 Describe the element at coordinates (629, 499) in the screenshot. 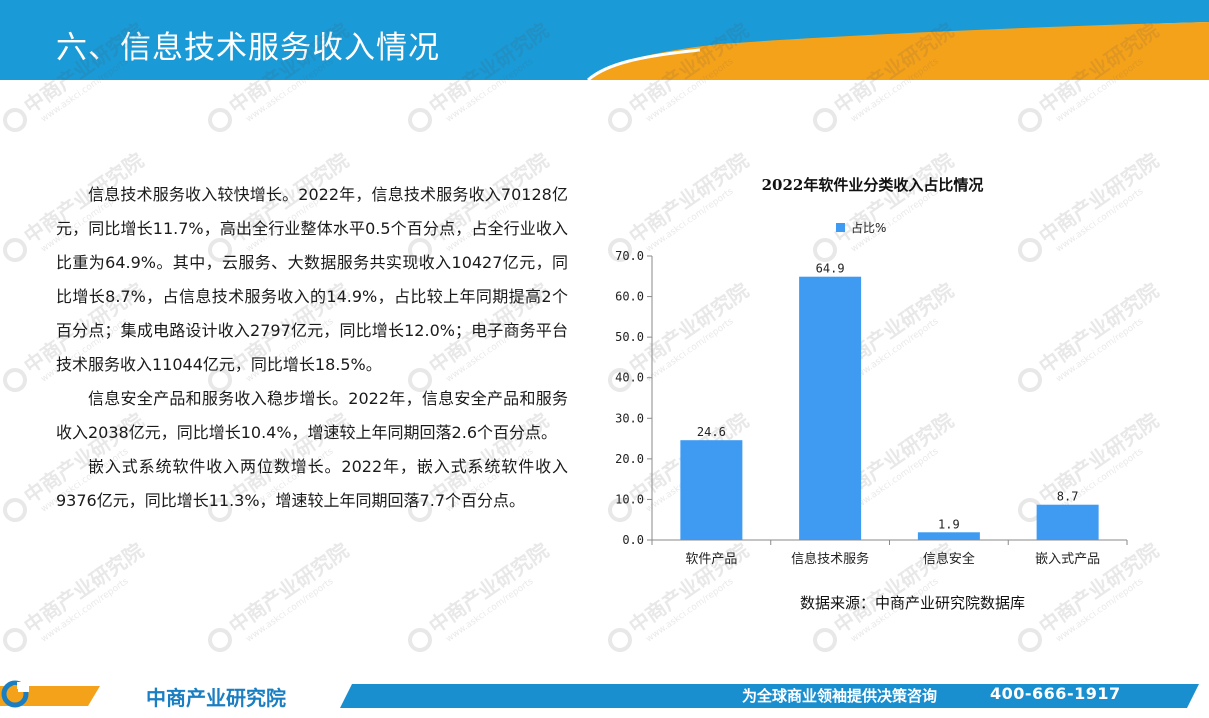

I see `y-tick-label: 10.0` at that location.